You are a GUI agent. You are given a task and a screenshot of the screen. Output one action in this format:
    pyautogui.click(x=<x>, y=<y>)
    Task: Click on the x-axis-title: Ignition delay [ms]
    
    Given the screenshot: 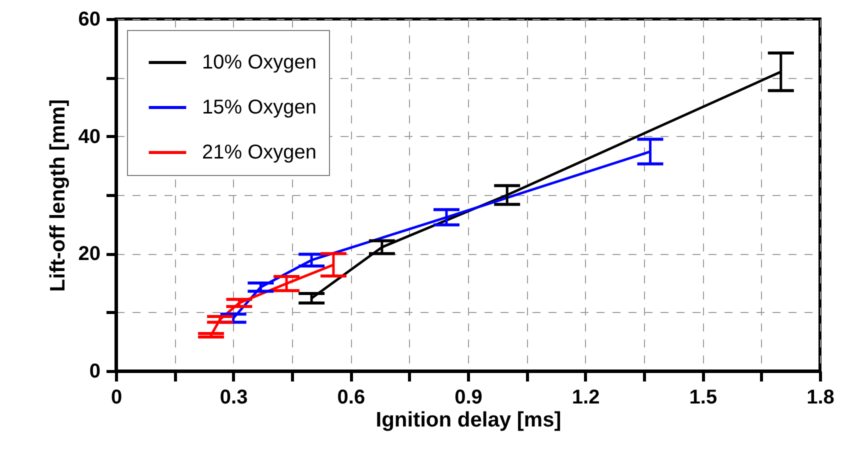 What is the action you would take?
    pyautogui.click(x=469, y=420)
    